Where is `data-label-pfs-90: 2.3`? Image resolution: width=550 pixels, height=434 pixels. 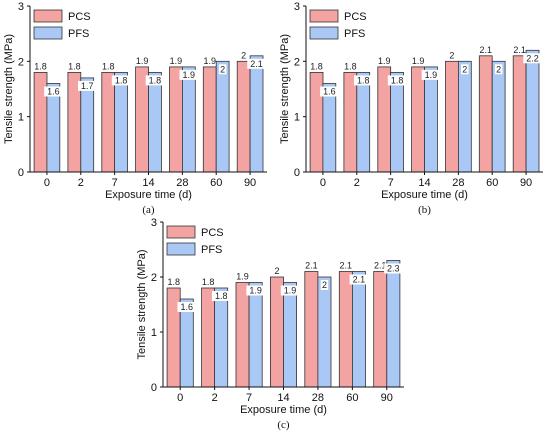
data-label-pfs-90: 2.3 is located at coordinates (393, 269).